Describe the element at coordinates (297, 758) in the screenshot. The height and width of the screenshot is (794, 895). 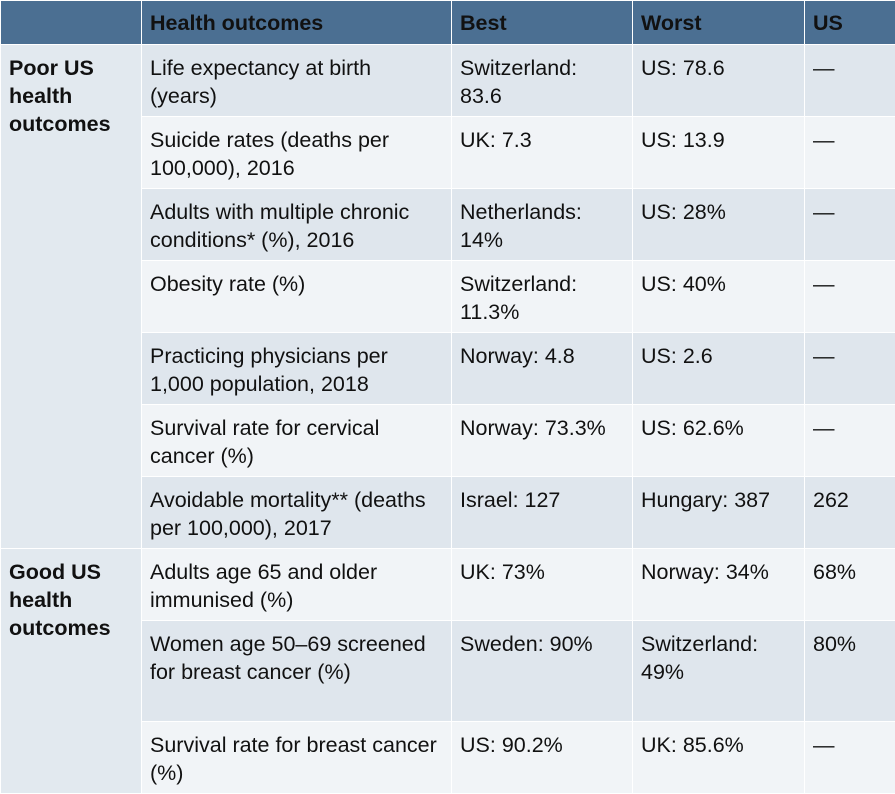
I see `outcome-cell: Survival rate for breast cancer (%)` at that location.